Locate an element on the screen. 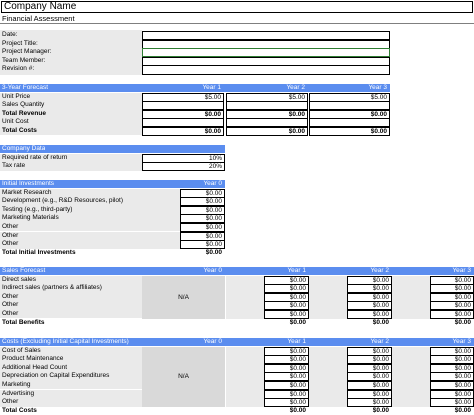 The width and height of the screenshot is (474, 415). sales-row-label: Other is located at coordinates (10, 313).